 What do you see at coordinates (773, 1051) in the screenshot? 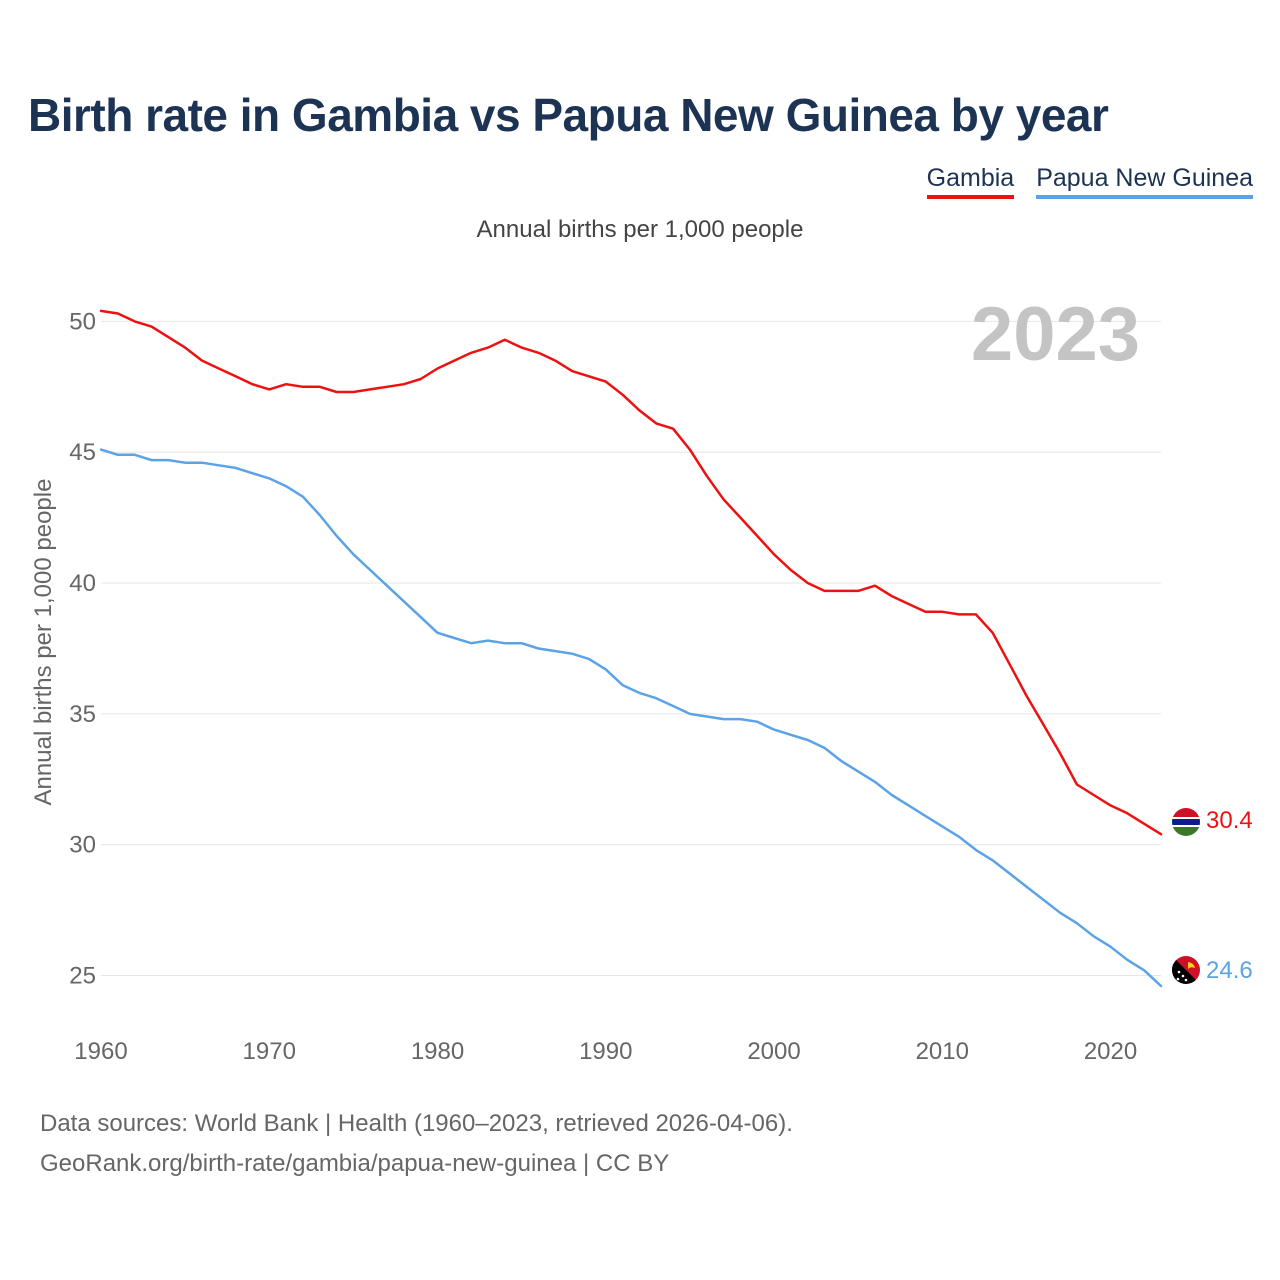
I see `x-tick-label-2000: 2000` at bounding box center [773, 1051].